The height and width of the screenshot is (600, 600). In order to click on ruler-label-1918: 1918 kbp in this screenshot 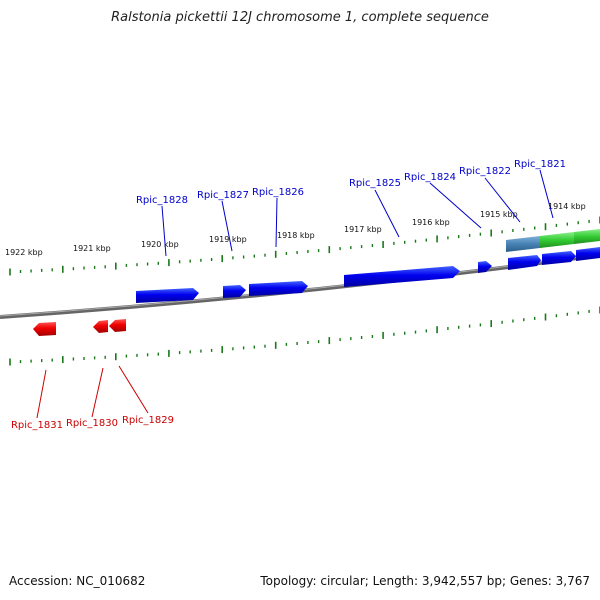, I will do `click(296, 235)`.